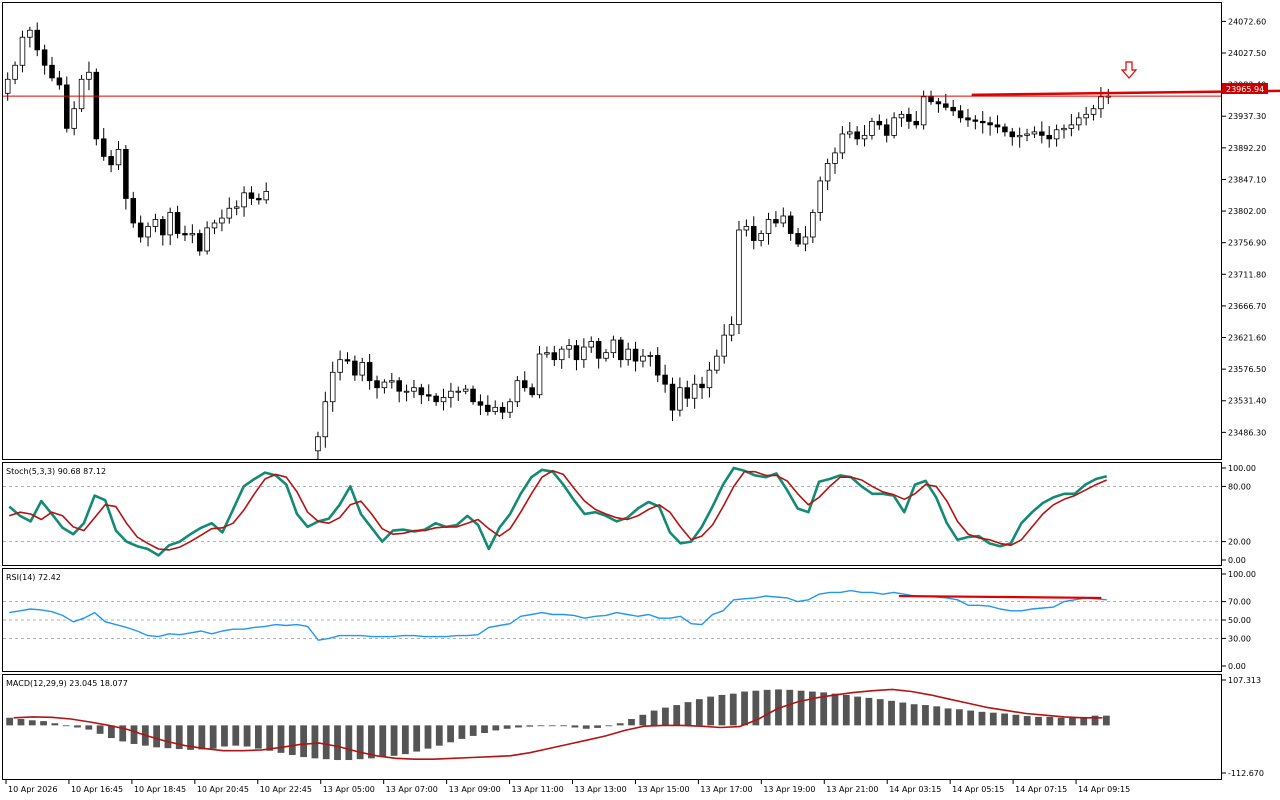 The image size is (1280, 800). Describe the element at coordinates (1125, 93) in the screenshot. I see `resistance-line` at that location.